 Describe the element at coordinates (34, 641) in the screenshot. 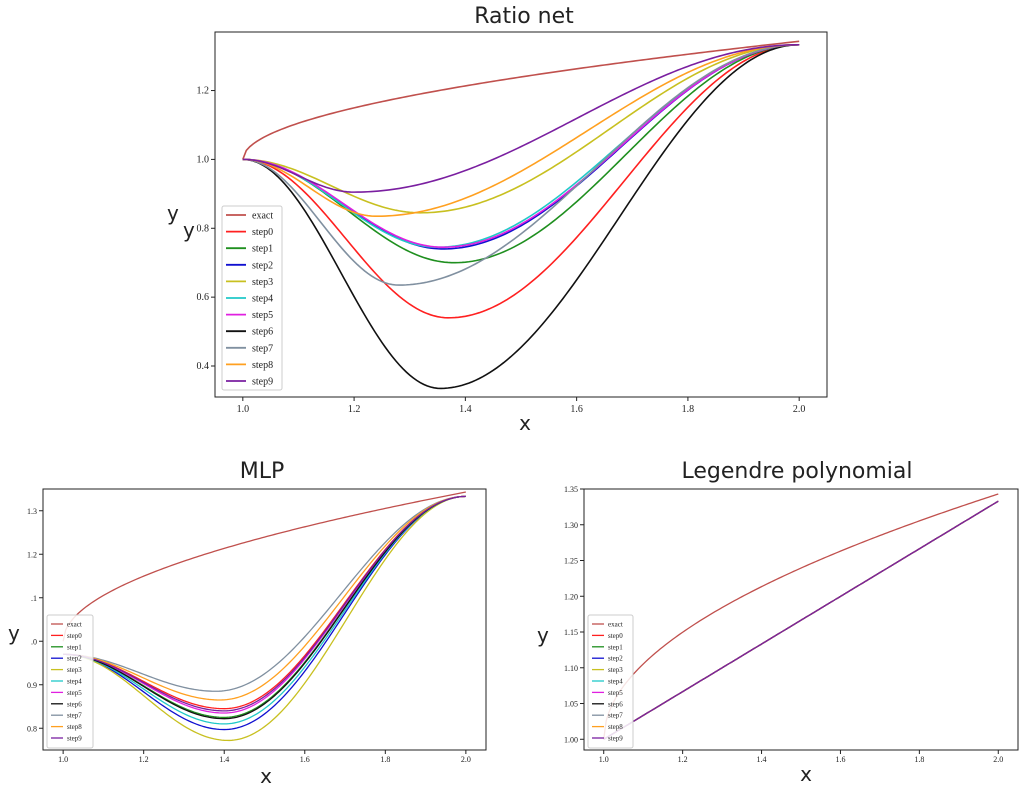

I see `y-tick-label: .0` at that location.